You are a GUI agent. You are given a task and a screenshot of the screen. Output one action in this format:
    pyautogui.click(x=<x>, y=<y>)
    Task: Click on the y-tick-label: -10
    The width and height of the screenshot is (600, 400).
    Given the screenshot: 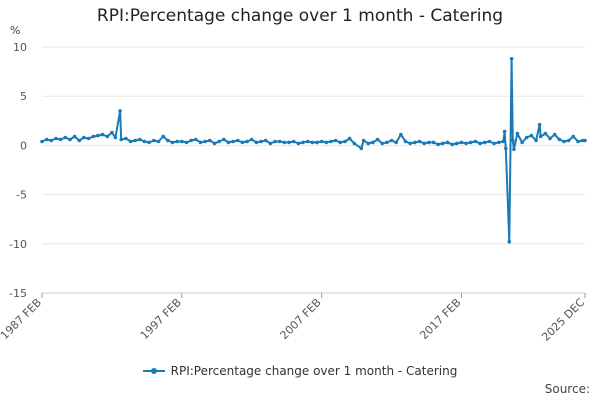 What is the action you would take?
    pyautogui.click(x=18, y=244)
    